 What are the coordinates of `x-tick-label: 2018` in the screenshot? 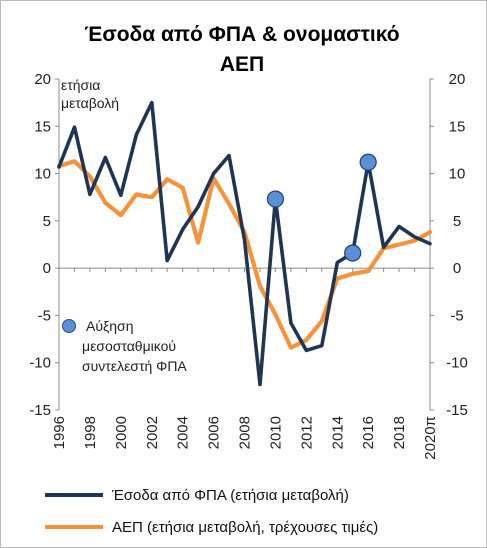 It's located at (399, 432).